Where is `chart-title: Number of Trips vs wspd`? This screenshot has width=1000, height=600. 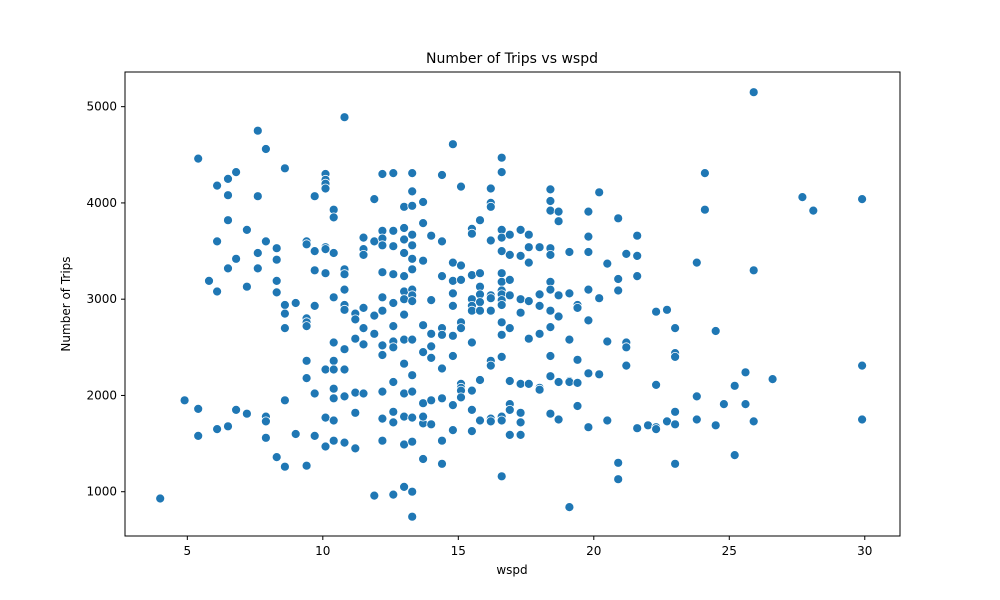 chart-title: Number of Trips vs wspd is located at coordinates (512, 59).